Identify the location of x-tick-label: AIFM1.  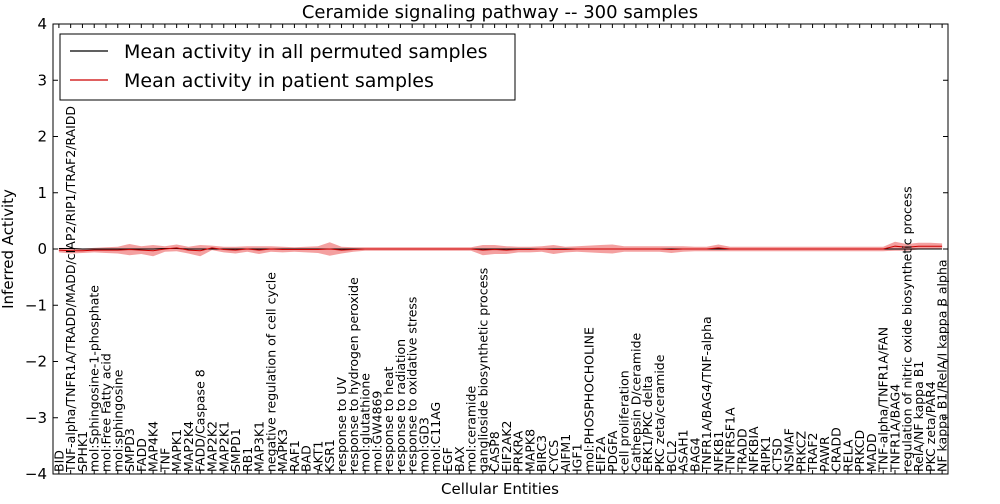
(565, 453).